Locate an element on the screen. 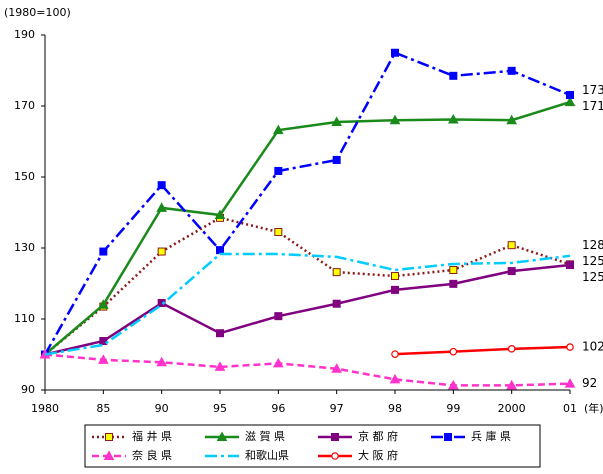  legend-label: 福 井 県 is located at coordinates (152, 436).